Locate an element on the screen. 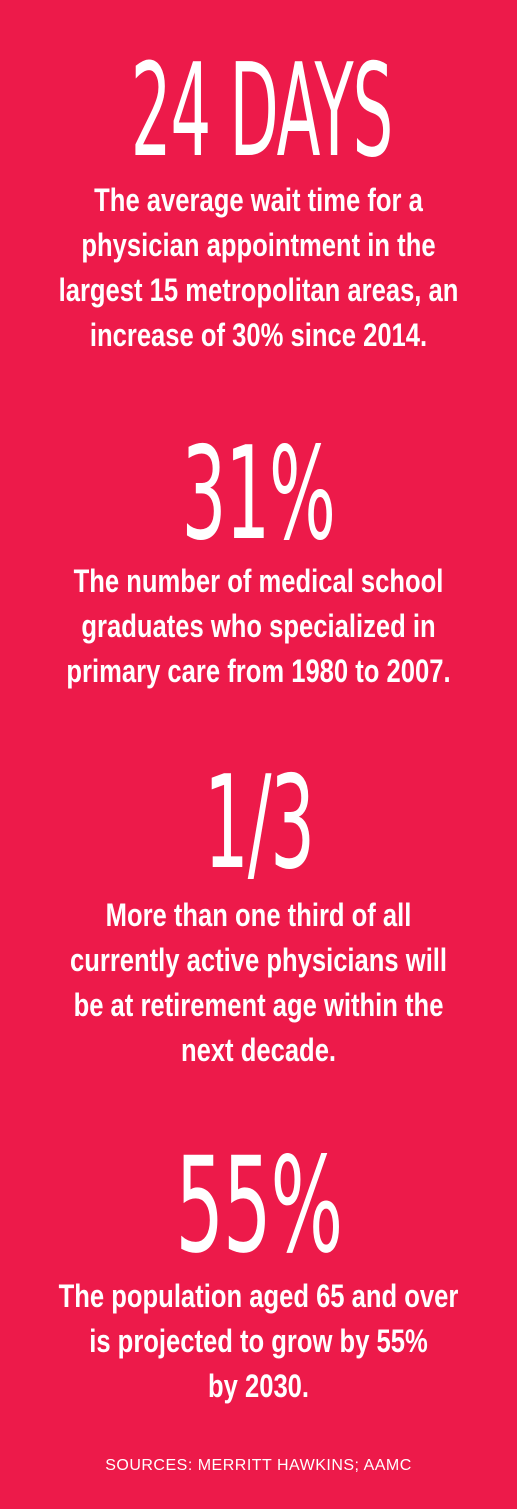 This screenshot has height=1509, width=519. stat-2-line-2: graduates who specialized in is located at coordinates (258, 626).